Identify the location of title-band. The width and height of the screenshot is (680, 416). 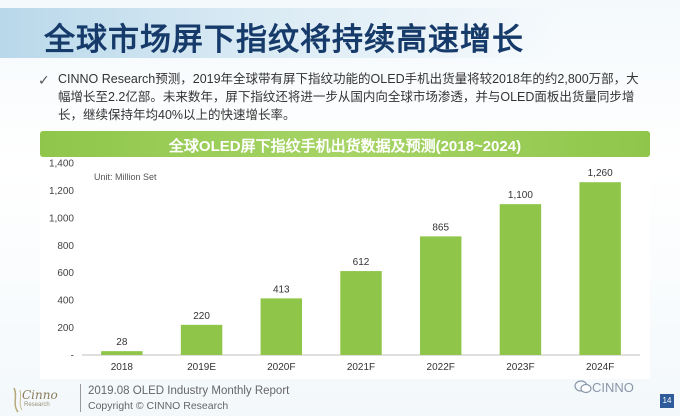
(280, 33).